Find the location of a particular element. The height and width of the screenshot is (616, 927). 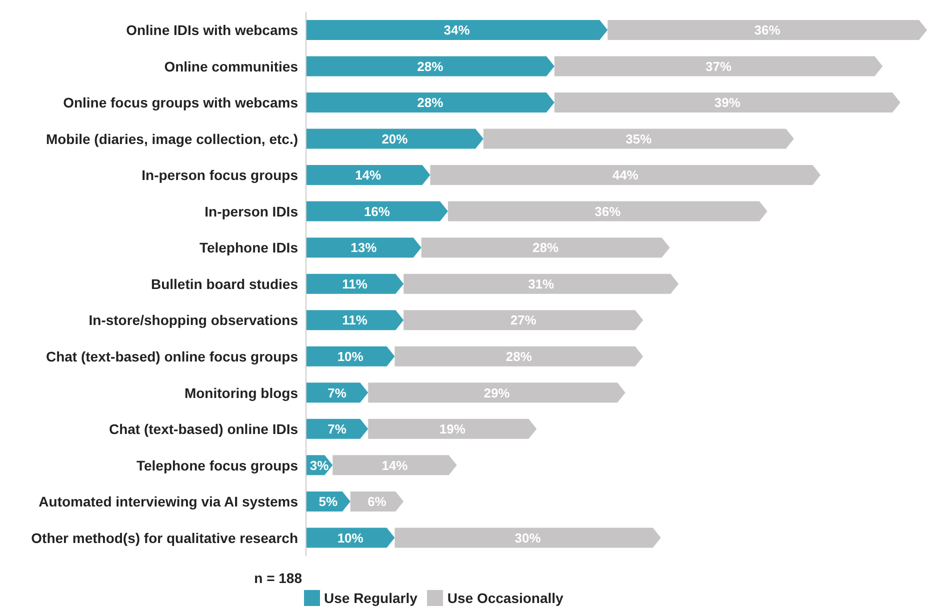

data-label: 20% is located at coordinates (395, 138).